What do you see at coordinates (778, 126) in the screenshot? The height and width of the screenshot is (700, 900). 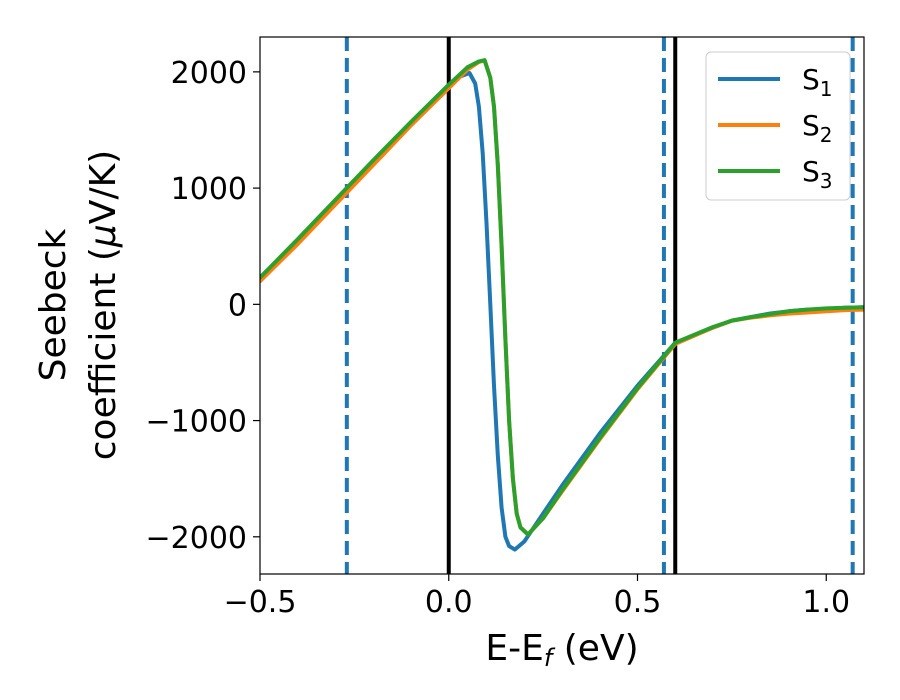 I see `legend: S1 S2 S3` at bounding box center [778, 126].